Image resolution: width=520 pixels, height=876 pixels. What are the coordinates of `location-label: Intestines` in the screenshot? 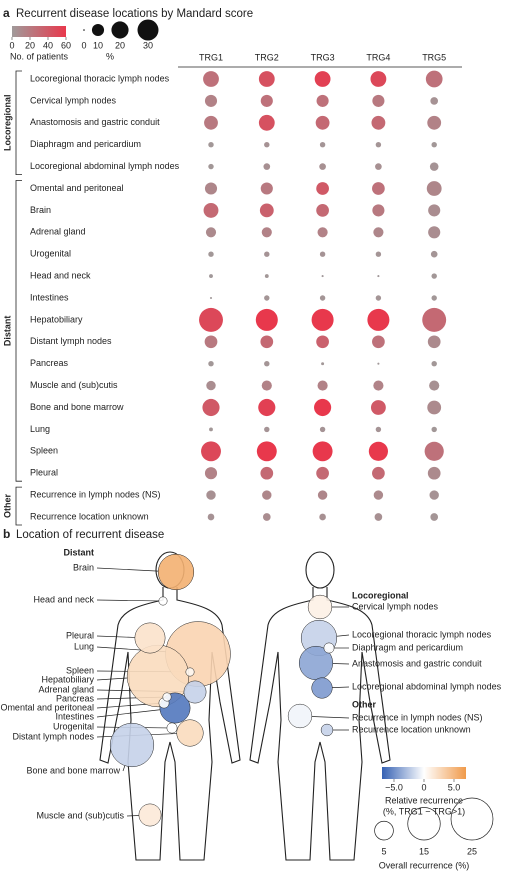 It's located at (74, 716).